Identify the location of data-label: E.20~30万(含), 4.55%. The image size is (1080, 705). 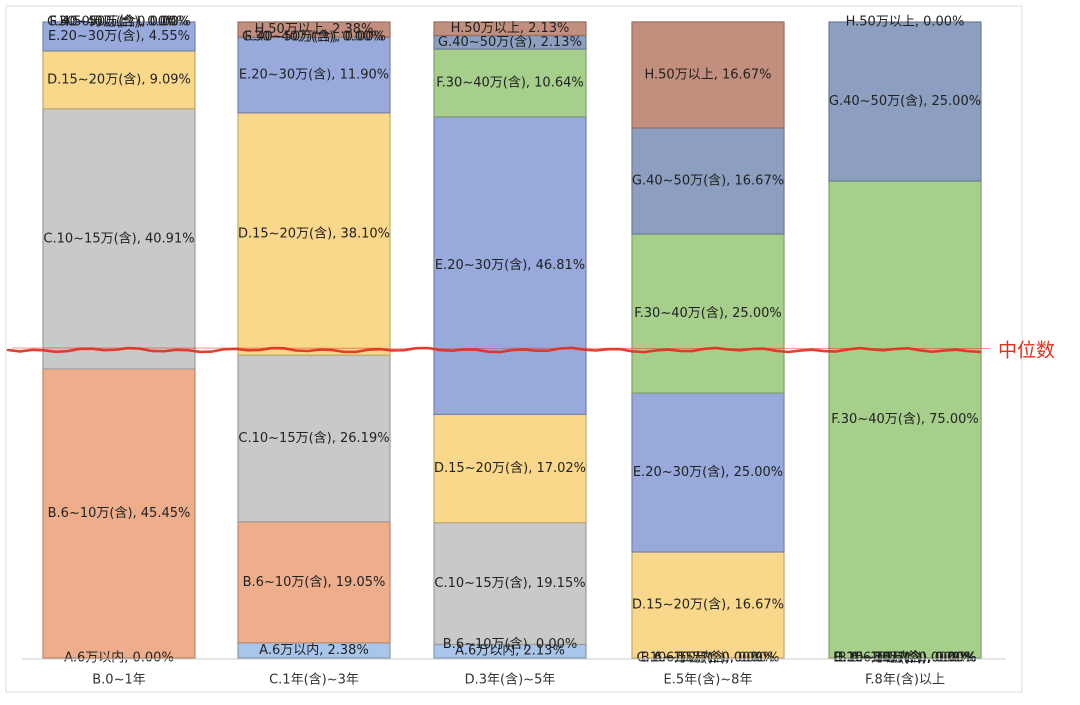
(119, 36).